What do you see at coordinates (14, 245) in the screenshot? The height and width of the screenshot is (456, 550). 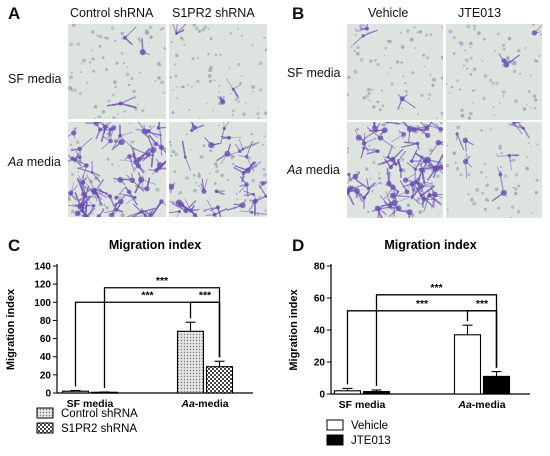 I see `panel-letter-c: C` at bounding box center [14, 245].